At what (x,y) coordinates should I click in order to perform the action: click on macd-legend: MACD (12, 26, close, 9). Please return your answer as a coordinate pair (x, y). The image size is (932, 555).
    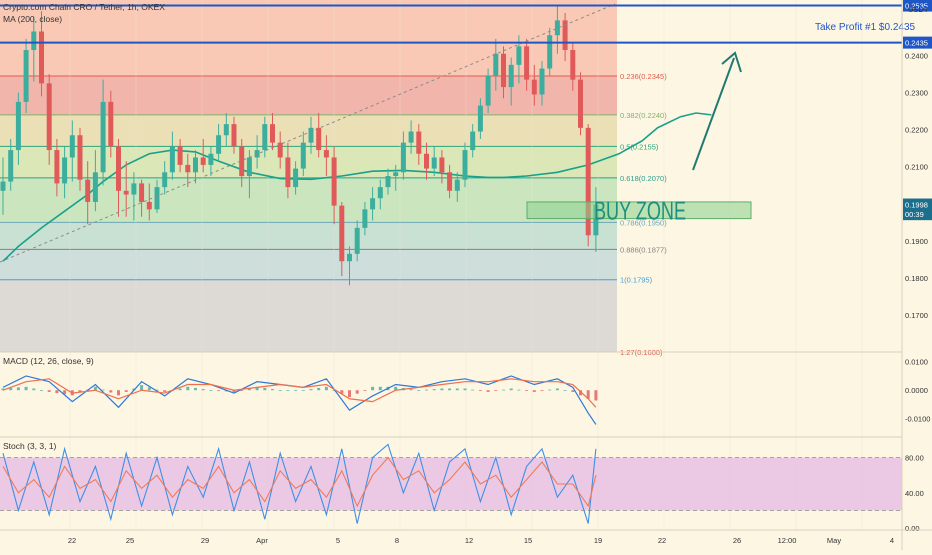
    Looking at the image, I should click on (48, 361).